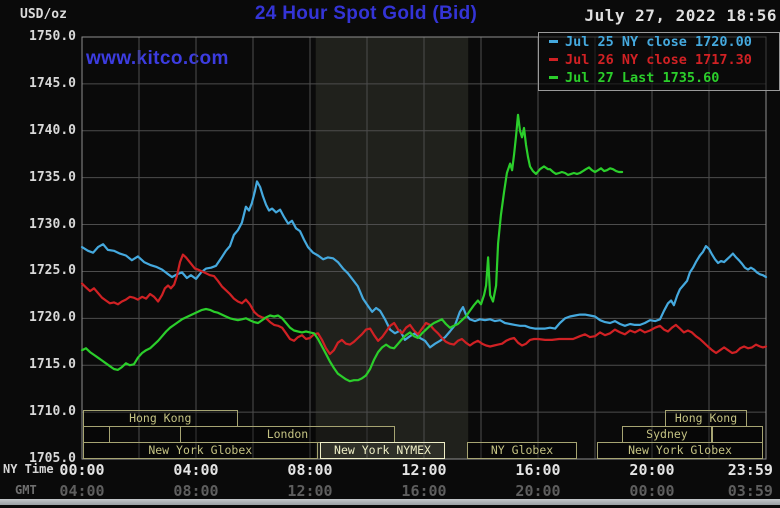 Image resolution: width=780 pixels, height=508 pixels. Describe the element at coordinates (652, 470) in the screenshot. I see `ny-time-tick-label: 20:00` at that location.